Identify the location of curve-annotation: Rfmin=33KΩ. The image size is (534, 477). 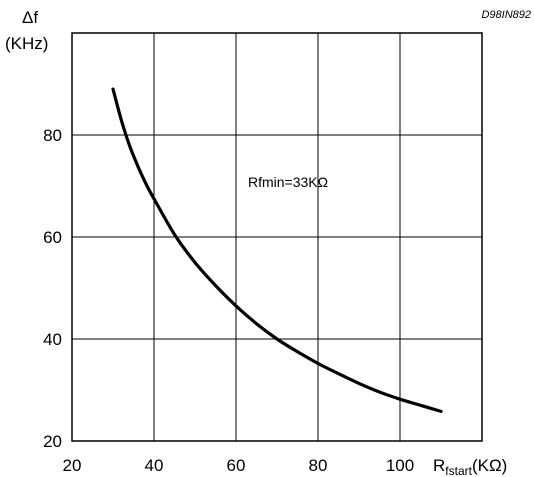
(288, 182).